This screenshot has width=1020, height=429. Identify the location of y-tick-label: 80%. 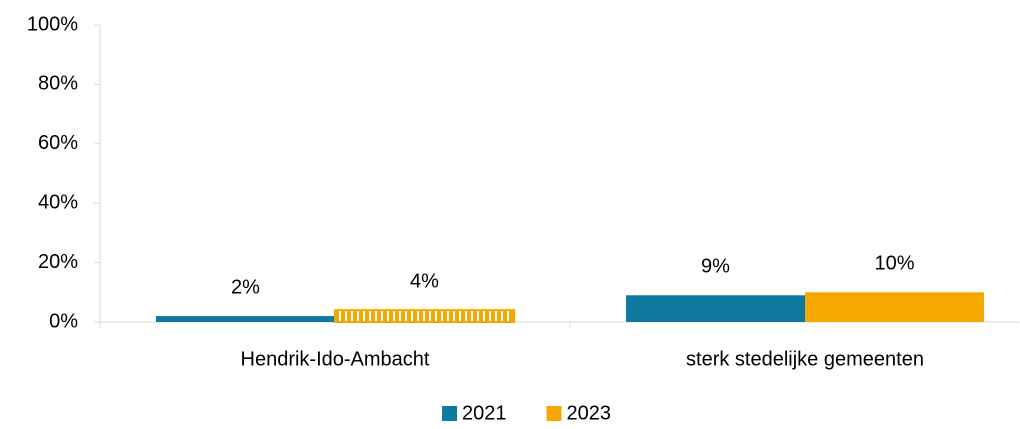
(58, 84).